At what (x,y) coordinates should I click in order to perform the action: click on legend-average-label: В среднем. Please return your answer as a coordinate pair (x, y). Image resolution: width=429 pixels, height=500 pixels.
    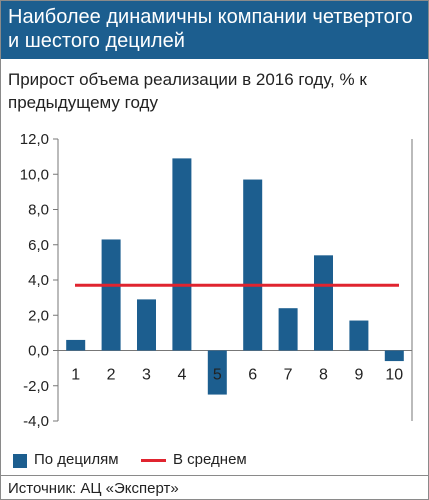
    Looking at the image, I should click on (210, 459).